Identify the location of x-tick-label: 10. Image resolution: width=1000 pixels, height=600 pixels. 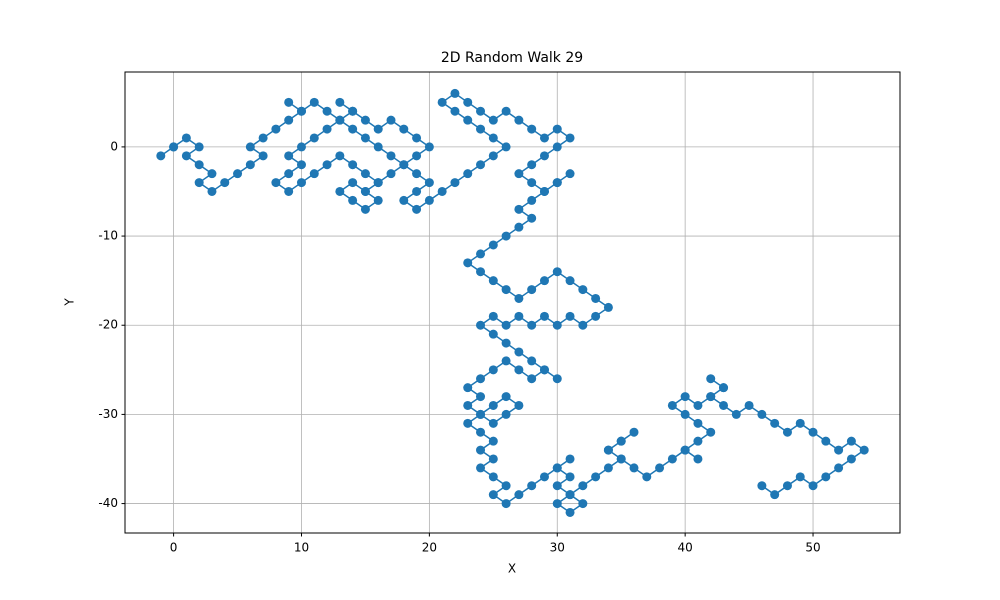
(301, 548).